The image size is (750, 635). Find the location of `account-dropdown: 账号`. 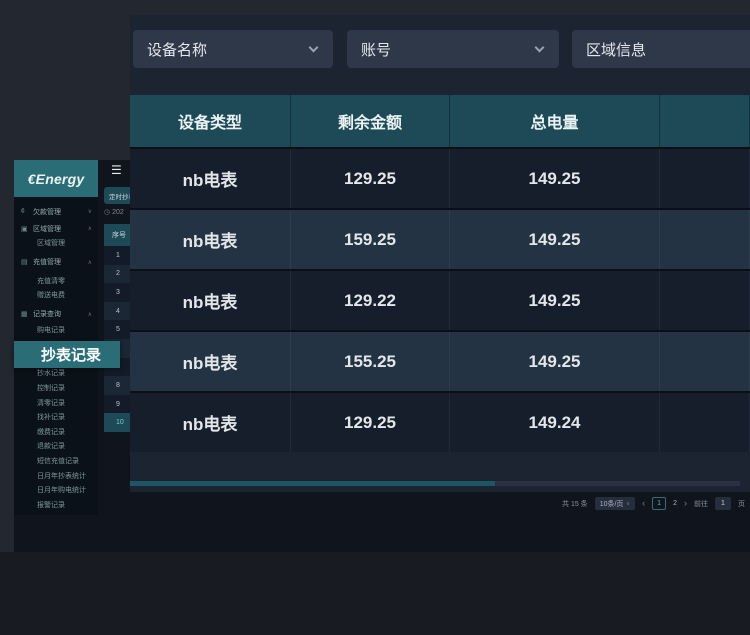

account-dropdown: 账号 is located at coordinates (453, 49).